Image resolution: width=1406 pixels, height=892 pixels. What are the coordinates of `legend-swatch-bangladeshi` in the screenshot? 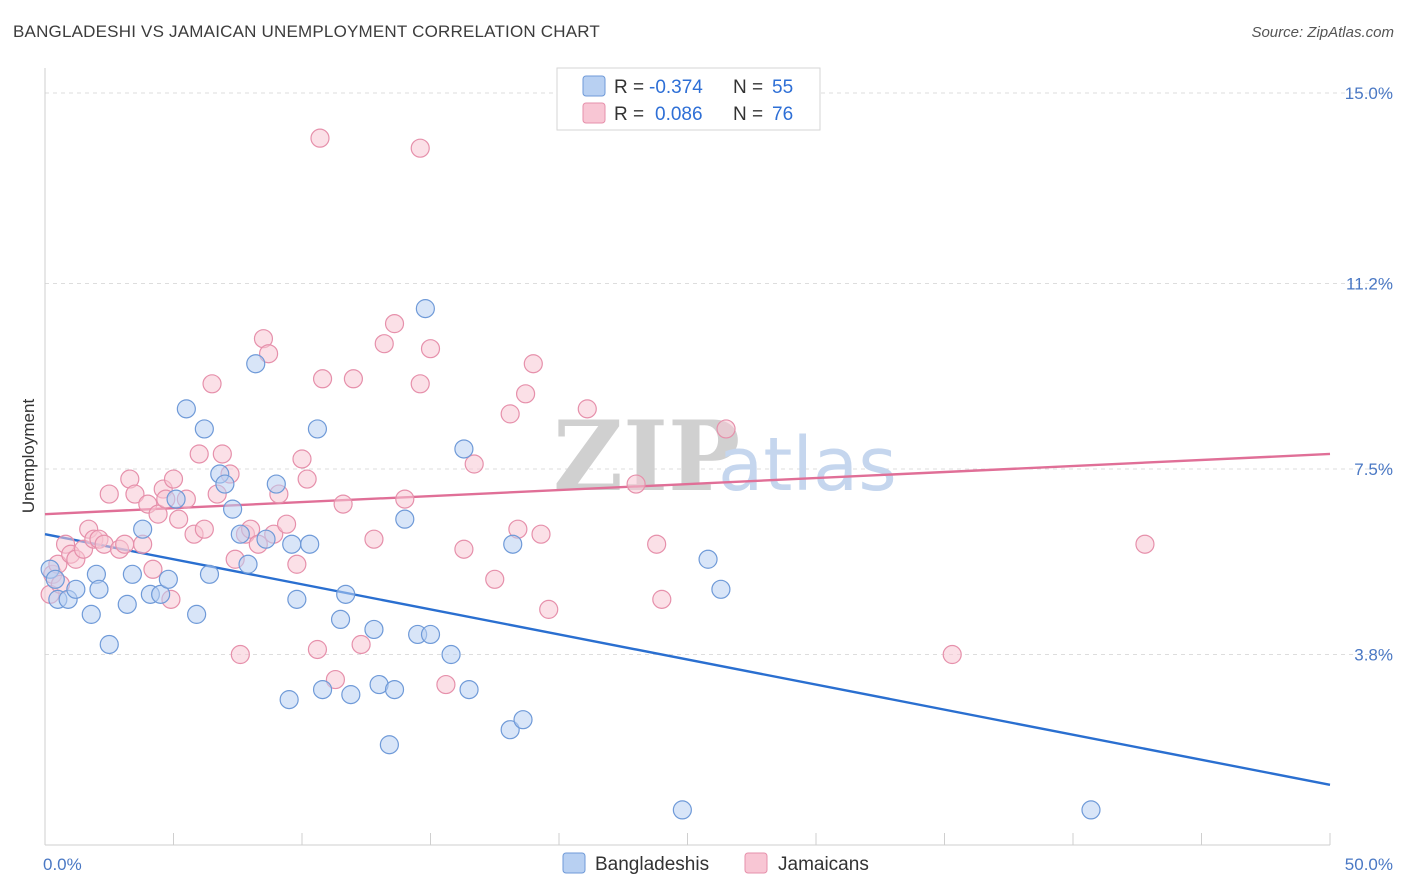 It's located at (594, 86).